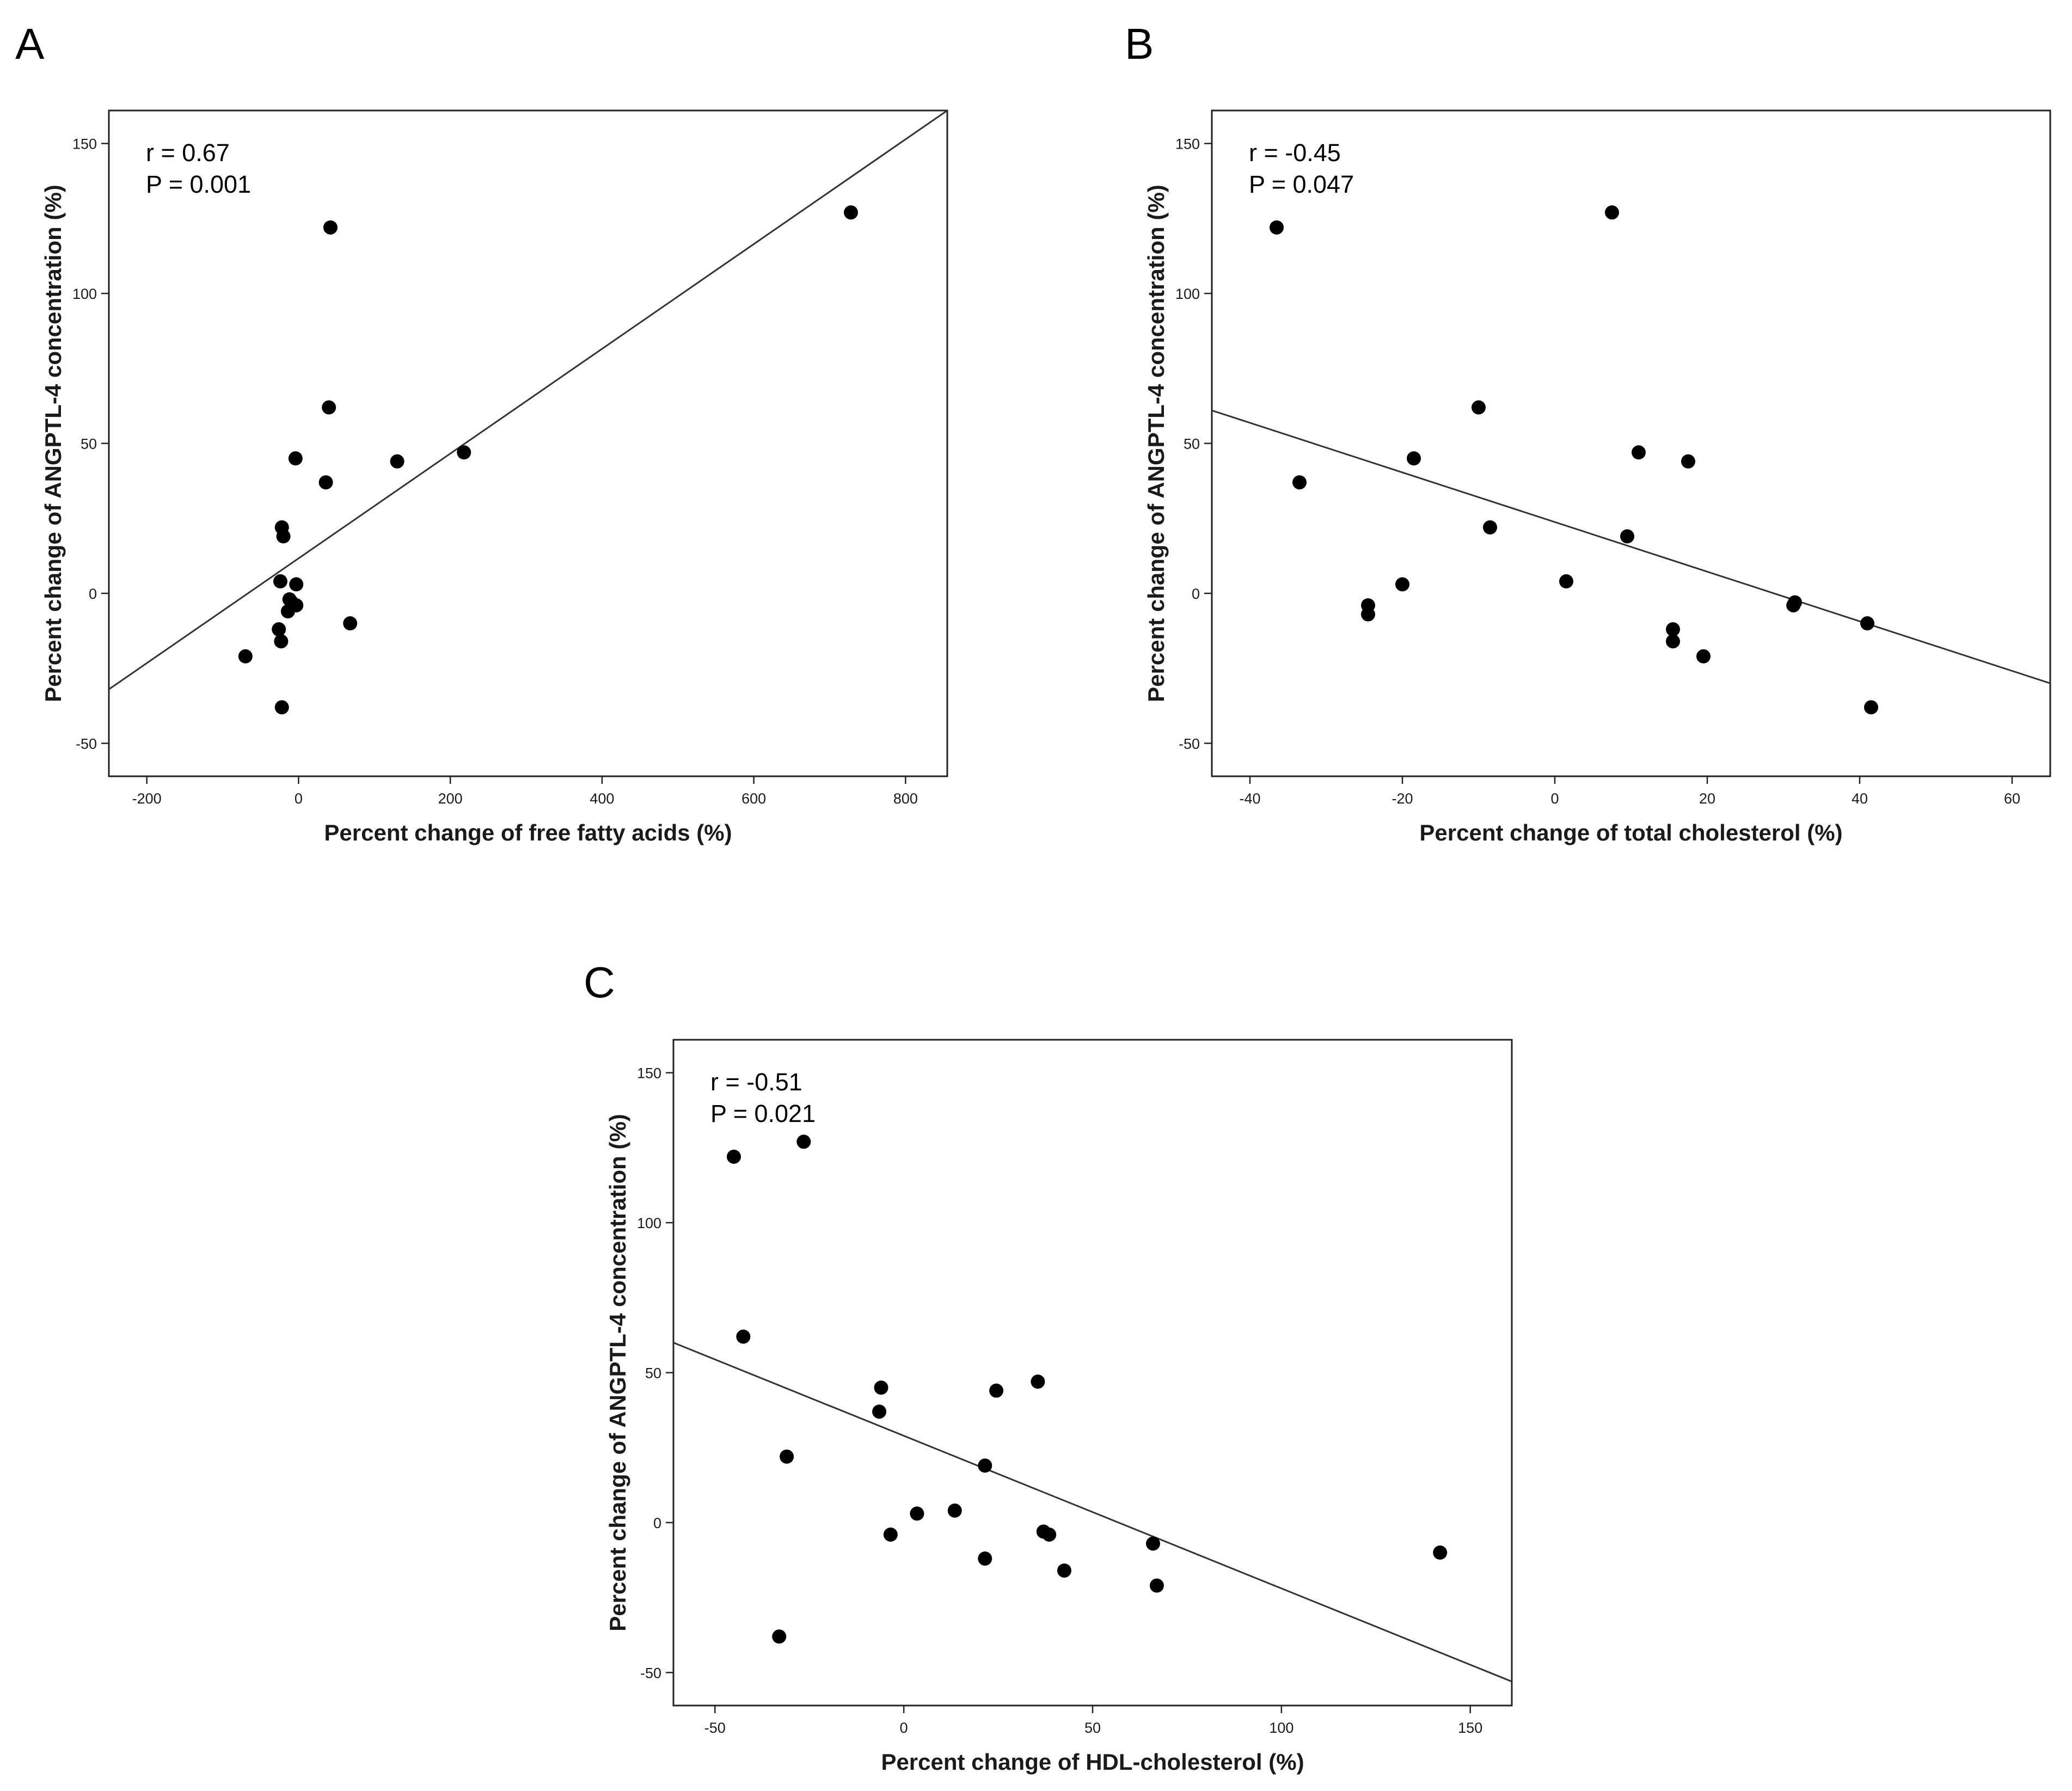 The image size is (2072, 1791). Describe the element at coordinates (649, 1073) in the screenshot. I see `panel-c-y-tick-label: 150` at that location.